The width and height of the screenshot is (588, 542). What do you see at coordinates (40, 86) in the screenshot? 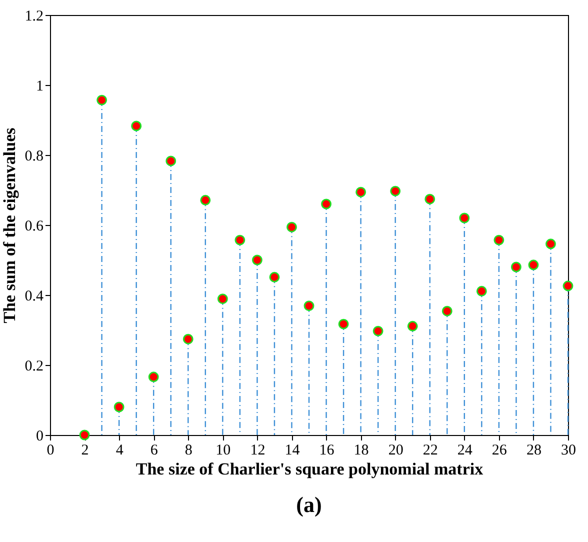
I see `y-tick-label: 1` at bounding box center [40, 86].